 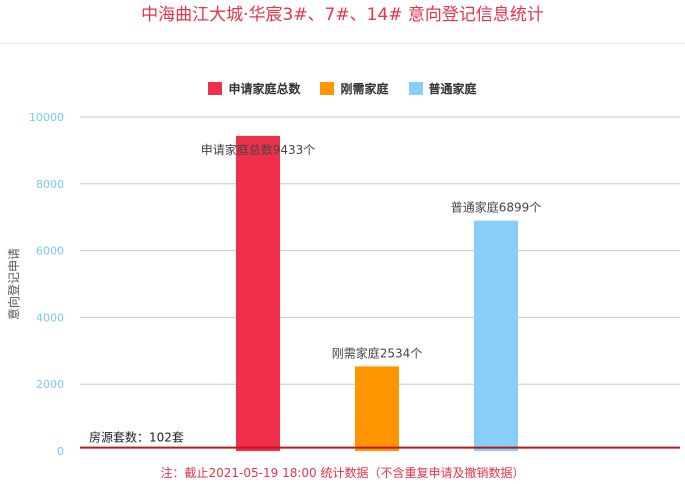 What do you see at coordinates (50, 317) in the screenshot?
I see `y-tick-label: 4000` at bounding box center [50, 317].